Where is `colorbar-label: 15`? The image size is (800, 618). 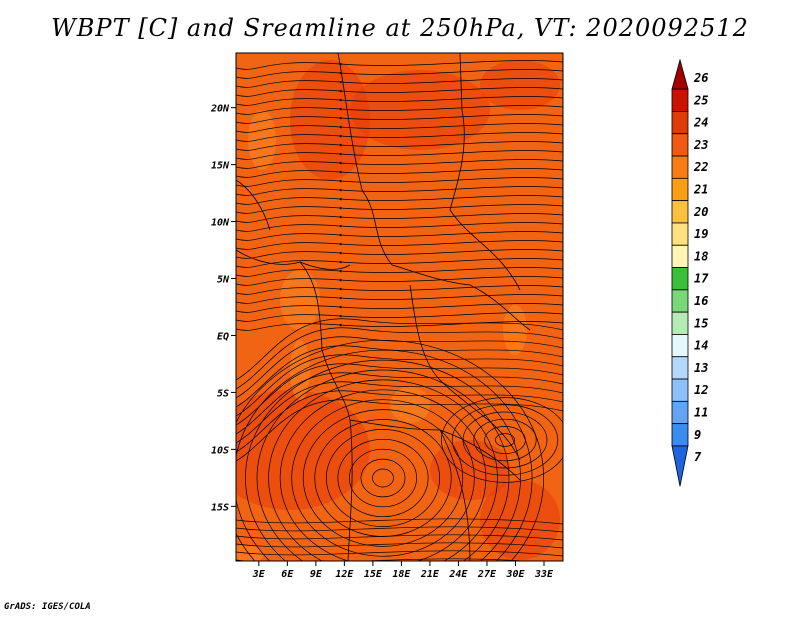 colorbar-label: 15 is located at coordinates (701, 323).